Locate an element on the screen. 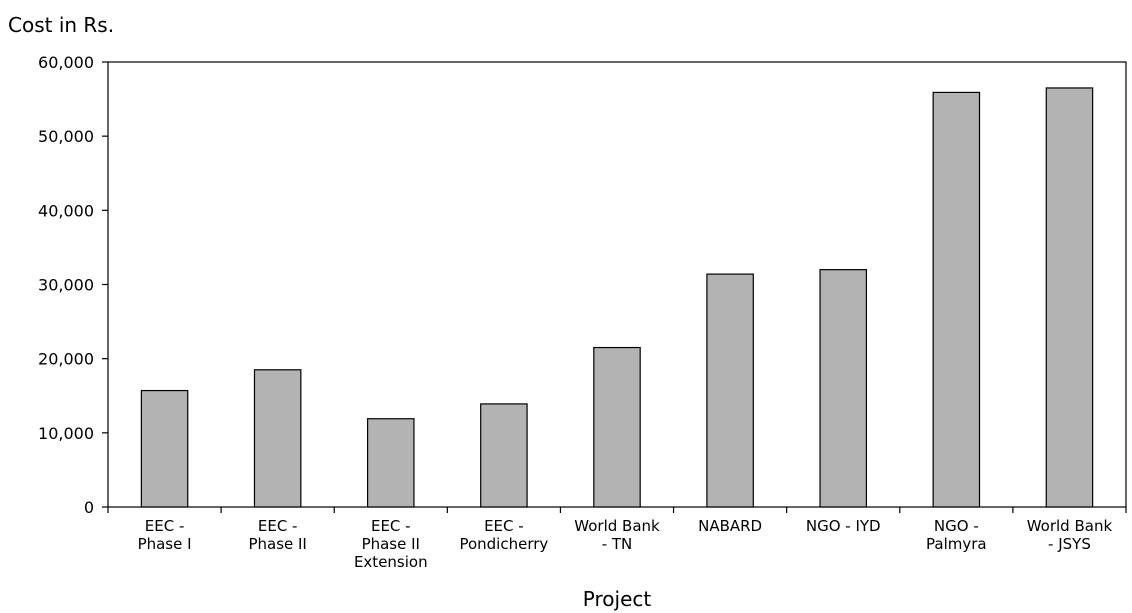 The width and height of the screenshot is (1132, 613). y-tick-label: 50,000 is located at coordinates (66, 136).